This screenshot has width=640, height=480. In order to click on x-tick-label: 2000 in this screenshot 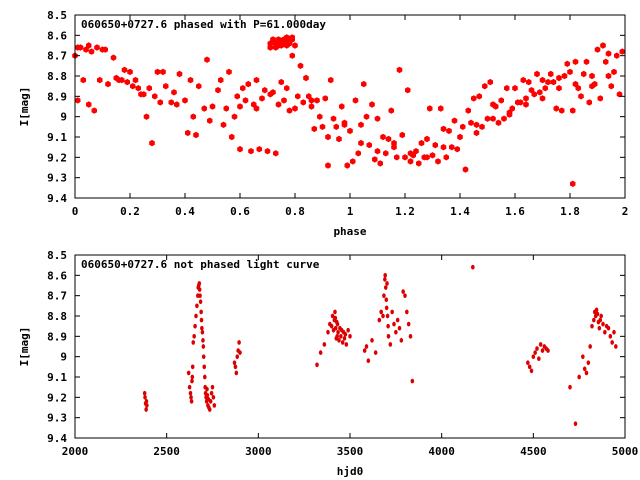, I will do `click(75, 451)`.